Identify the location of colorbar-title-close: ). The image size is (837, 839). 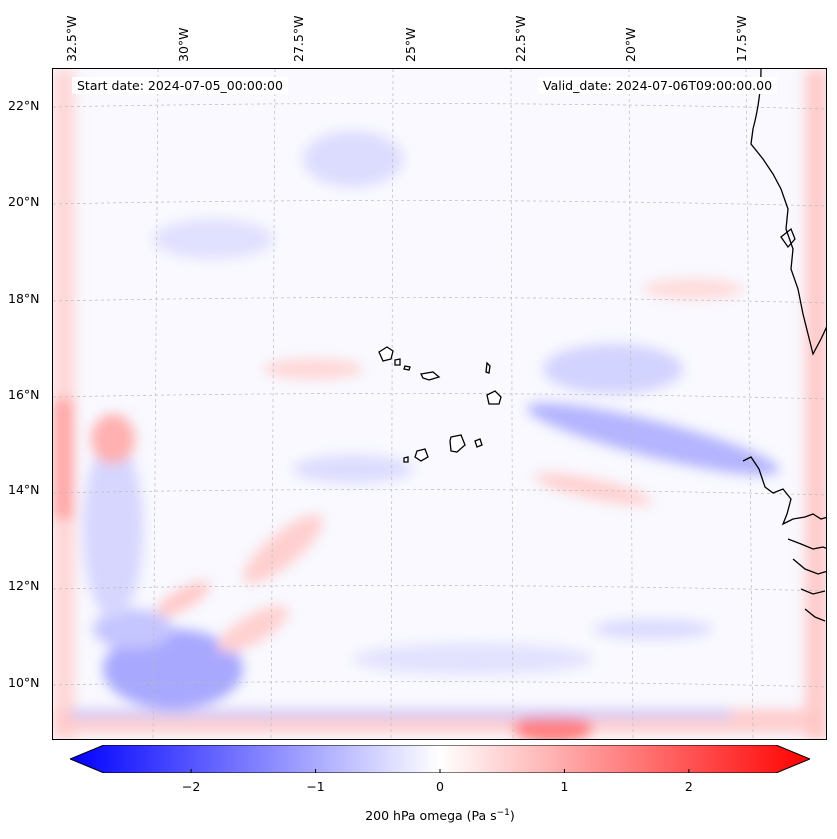
(512, 816).